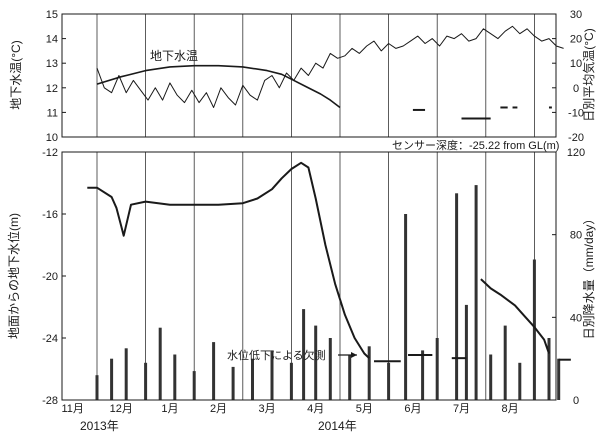  Describe the element at coordinates (568, 277) in the screenshot. I see `bottom-right-axis: 0 40 80 120` at that location.